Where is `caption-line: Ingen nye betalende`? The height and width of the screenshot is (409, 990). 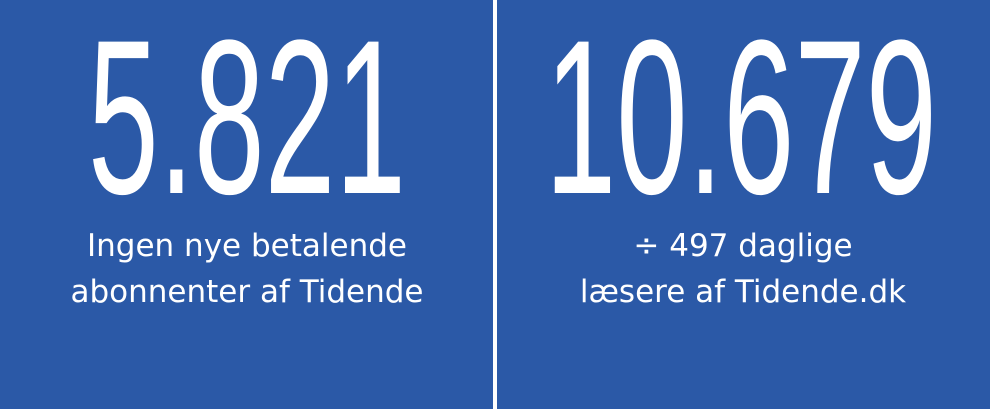
caption-line: Ingen nye betalende is located at coordinates (247, 246).